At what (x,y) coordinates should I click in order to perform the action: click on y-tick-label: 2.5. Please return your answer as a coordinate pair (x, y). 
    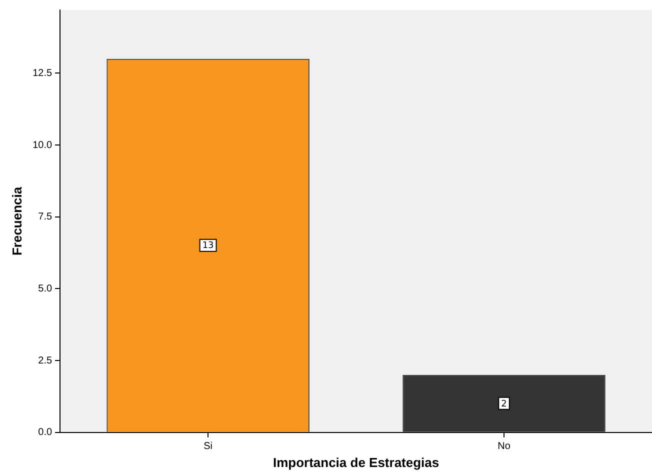
    Looking at the image, I should click on (45, 360).